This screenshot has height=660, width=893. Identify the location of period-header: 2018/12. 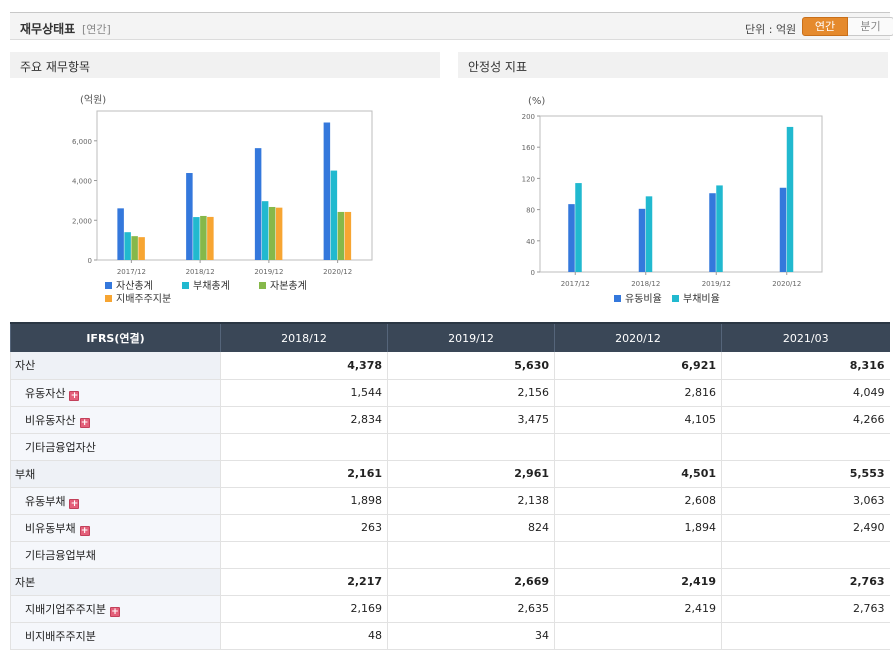
(304, 337).